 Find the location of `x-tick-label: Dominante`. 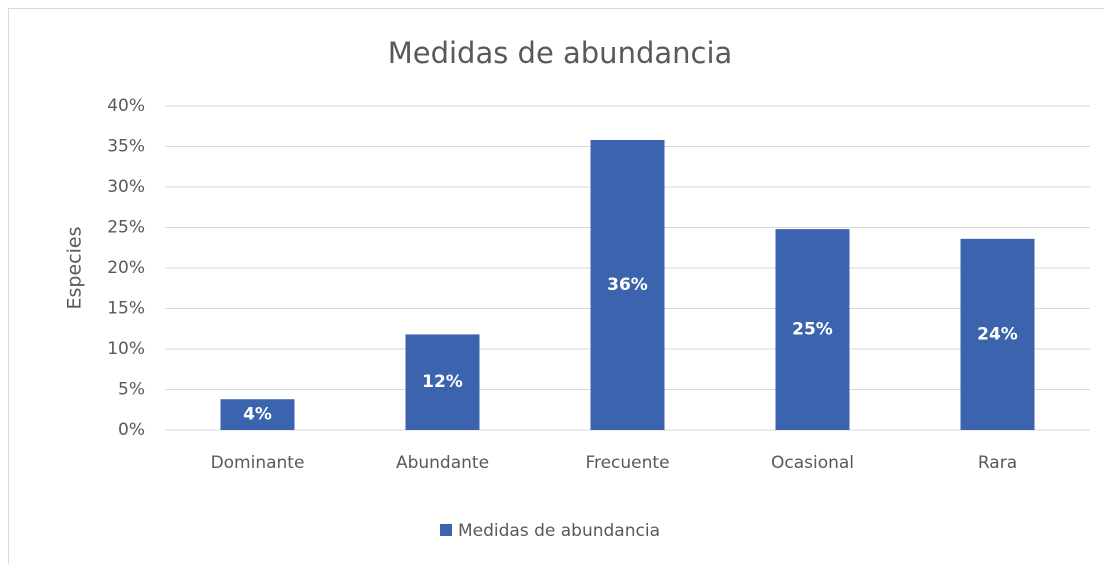

x-tick-label: Dominante is located at coordinates (258, 463).